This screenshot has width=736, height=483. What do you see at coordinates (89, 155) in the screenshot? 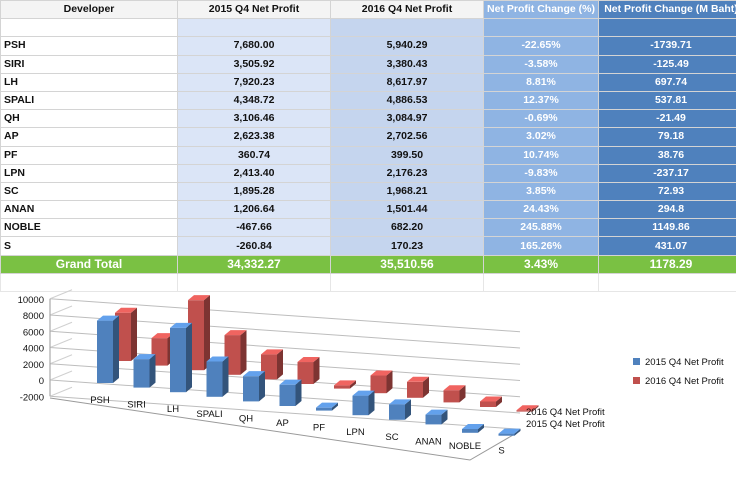
I see `table-row-cell-0: PF` at bounding box center [89, 155].